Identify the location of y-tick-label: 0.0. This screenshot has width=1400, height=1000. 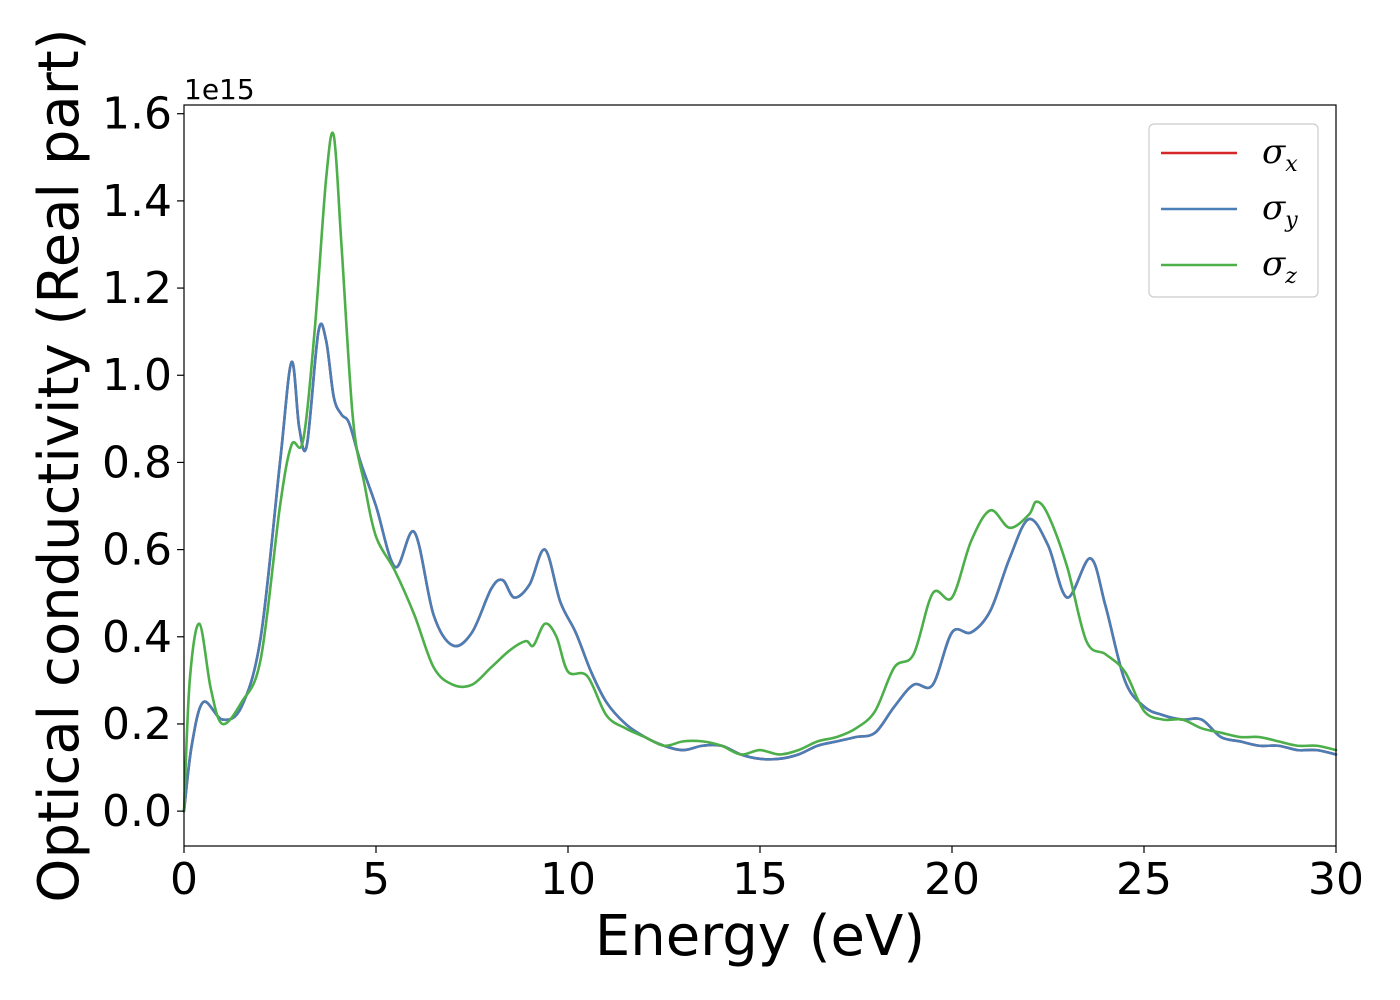
(137, 811).